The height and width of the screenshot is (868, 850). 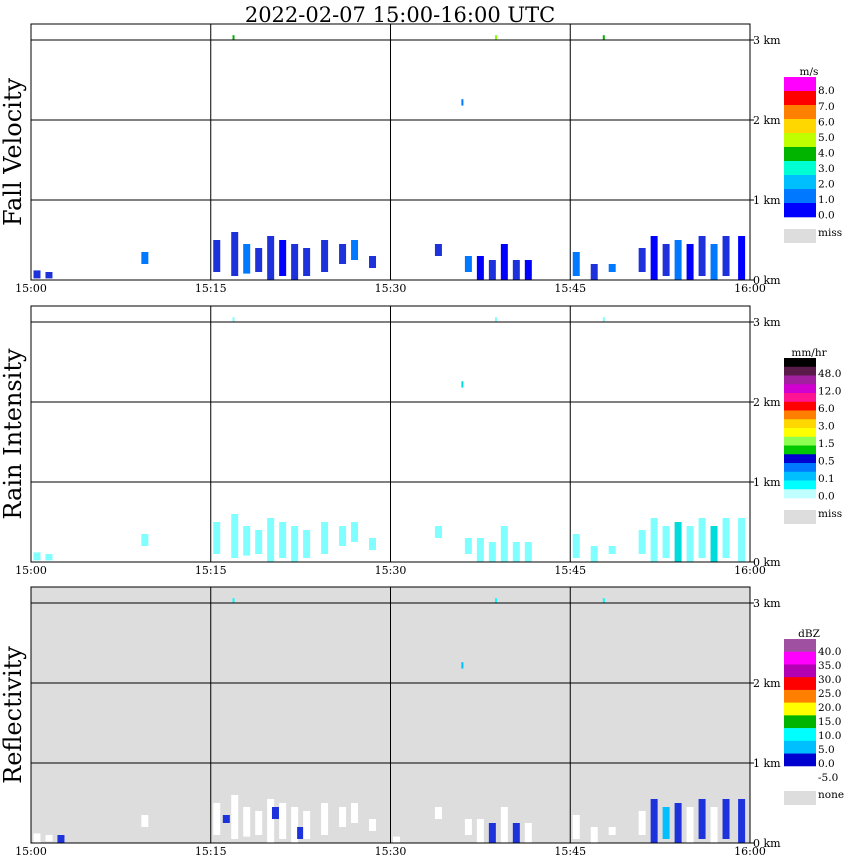 I want to click on y-tick-label: 2 km, so click(x=767, y=683).